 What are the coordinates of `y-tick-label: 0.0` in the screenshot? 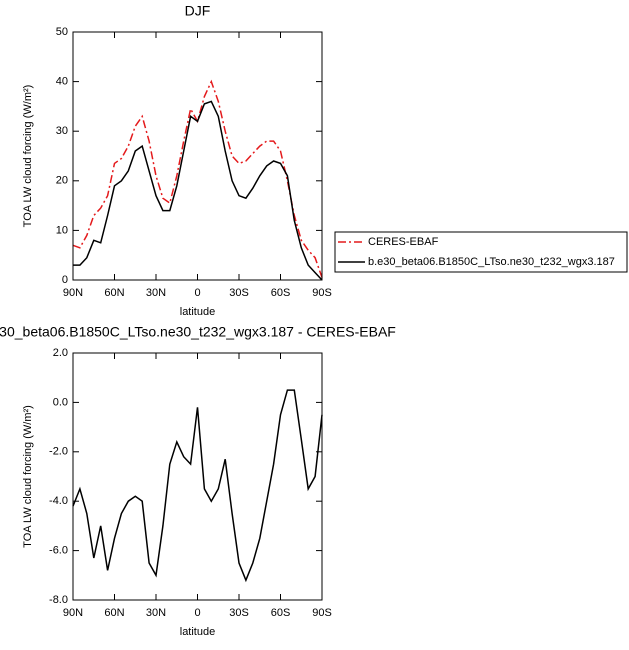 It's located at (60, 402).